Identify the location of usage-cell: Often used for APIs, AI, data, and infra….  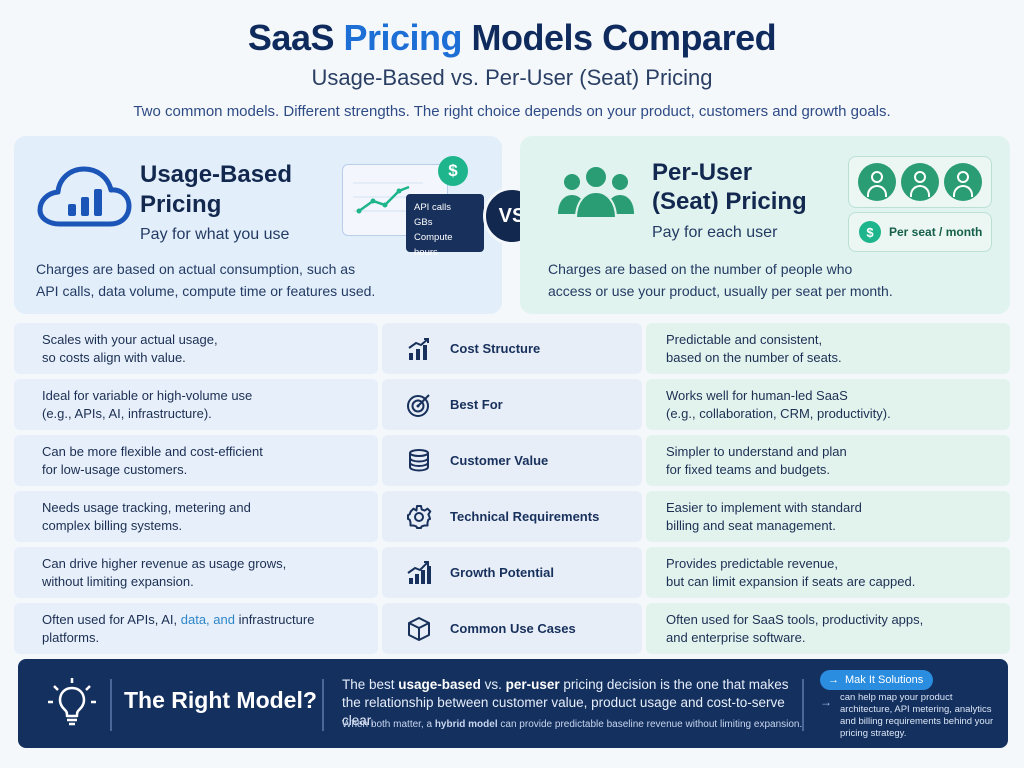
(196, 628).